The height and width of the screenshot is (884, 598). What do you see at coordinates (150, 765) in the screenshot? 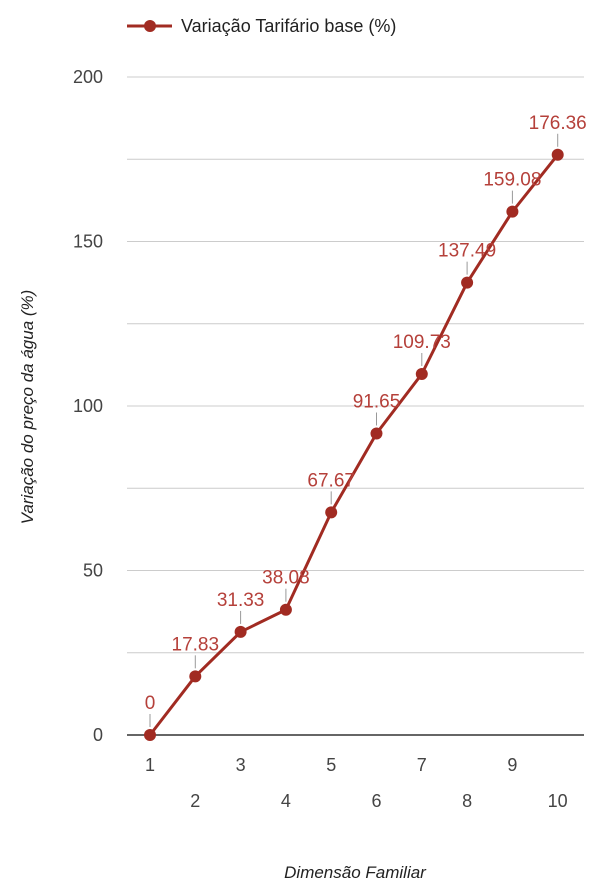
I see `x-tick-label: 1` at bounding box center [150, 765].